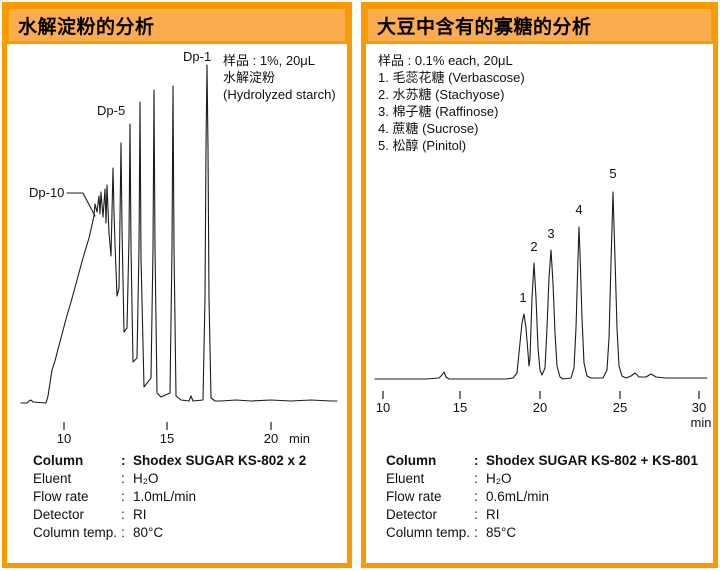  What do you see at coordinates (47, 192) in the screenshot?
I see `peak-label-dp10: Dp-10` at bounding box center [47, 192].